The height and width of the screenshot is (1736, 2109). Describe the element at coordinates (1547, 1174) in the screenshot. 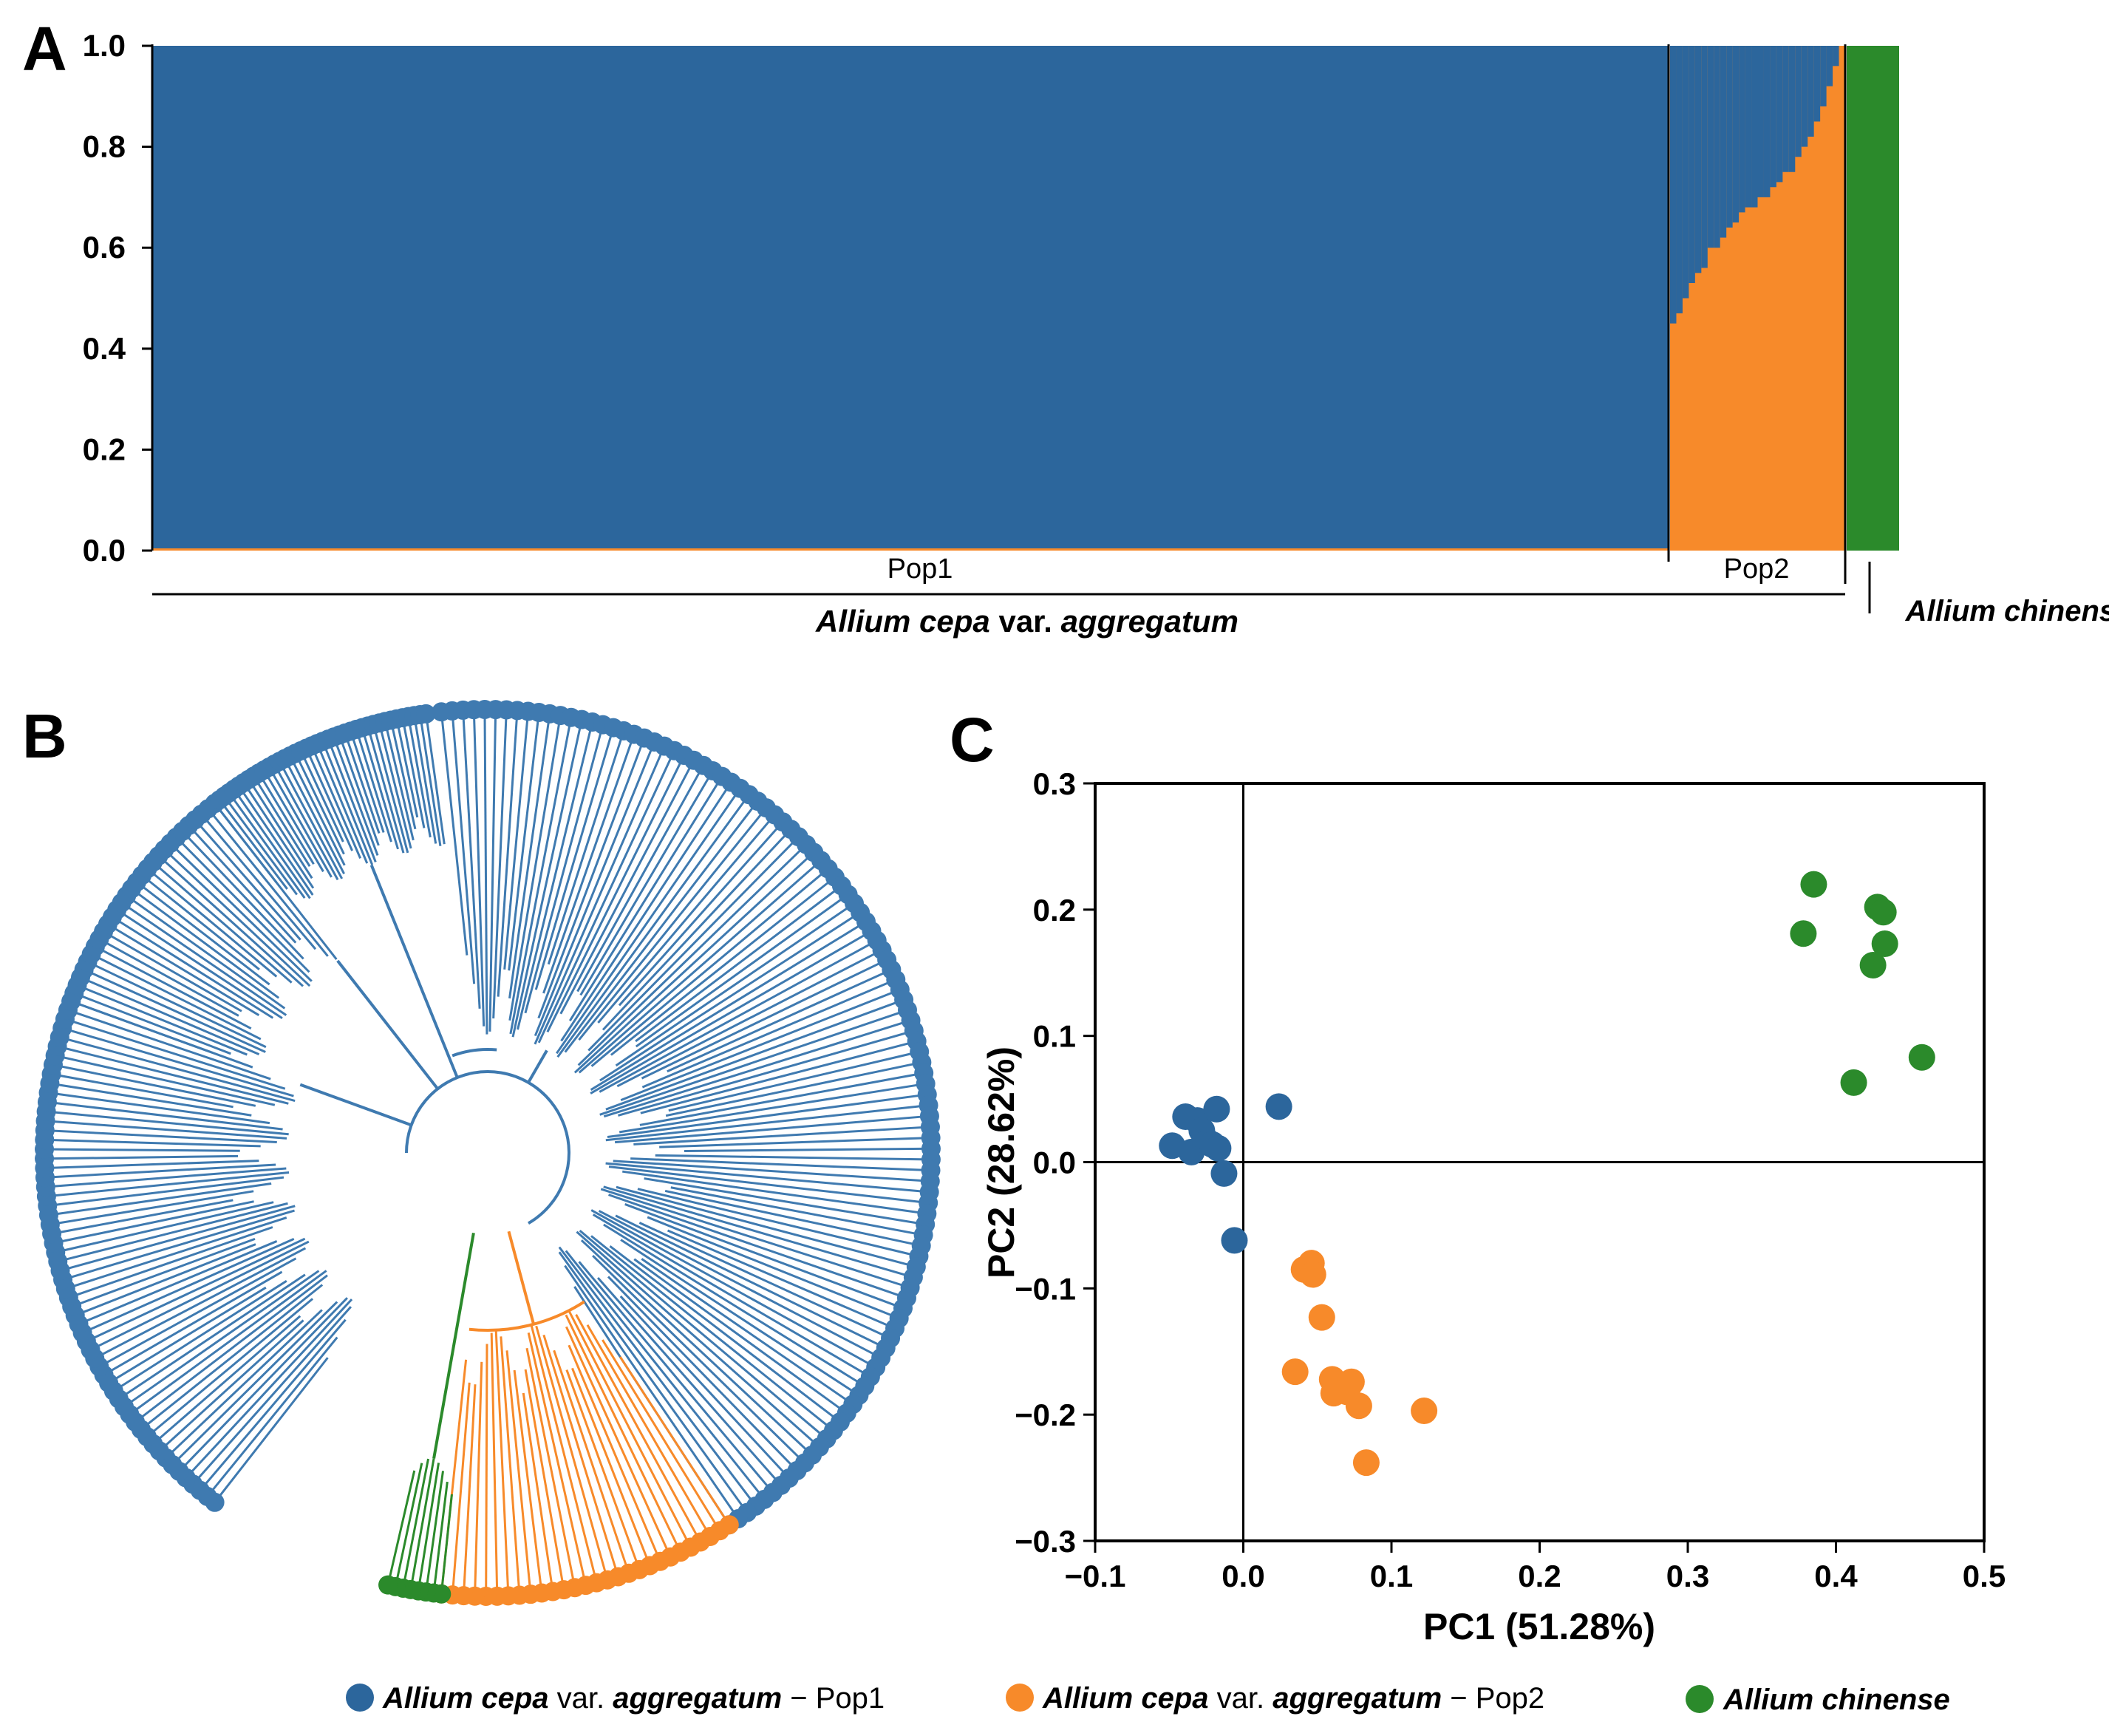

I see `pca-points` at that location.